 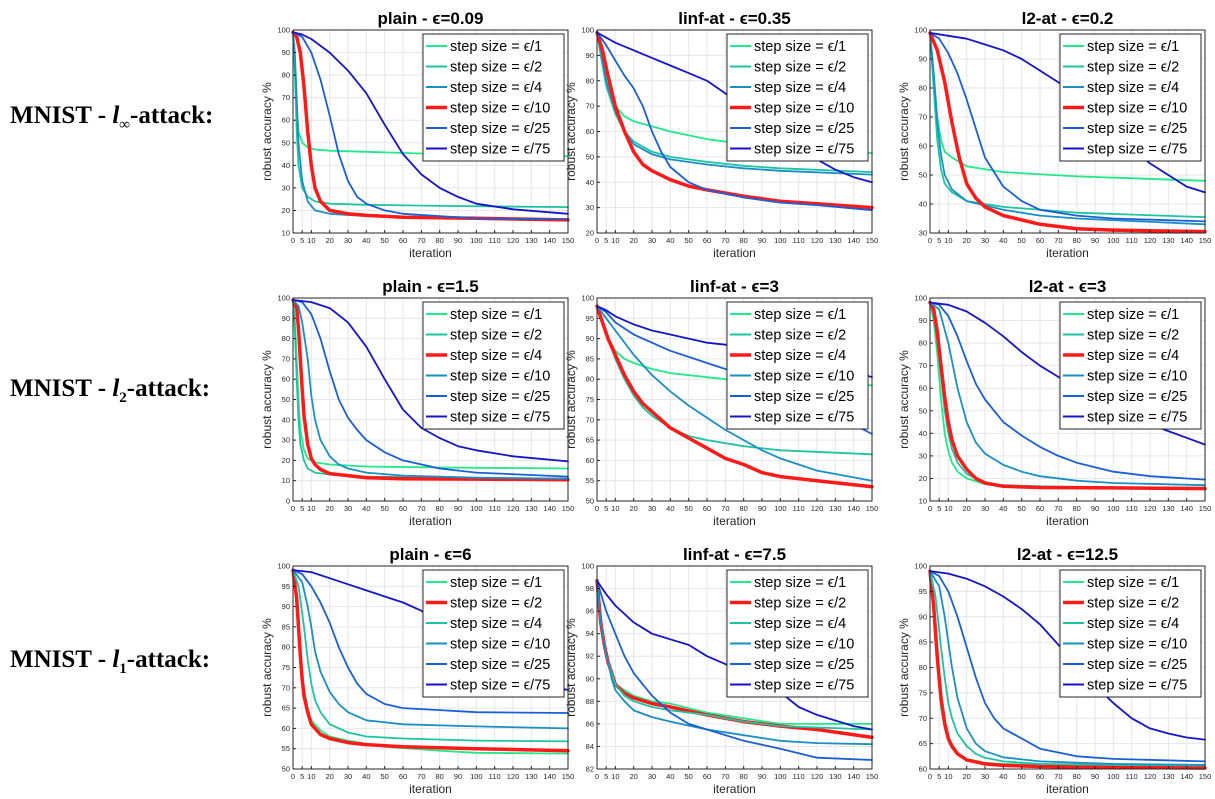 I want to click on x-tick-label: 0, so click(x=597, y=240).